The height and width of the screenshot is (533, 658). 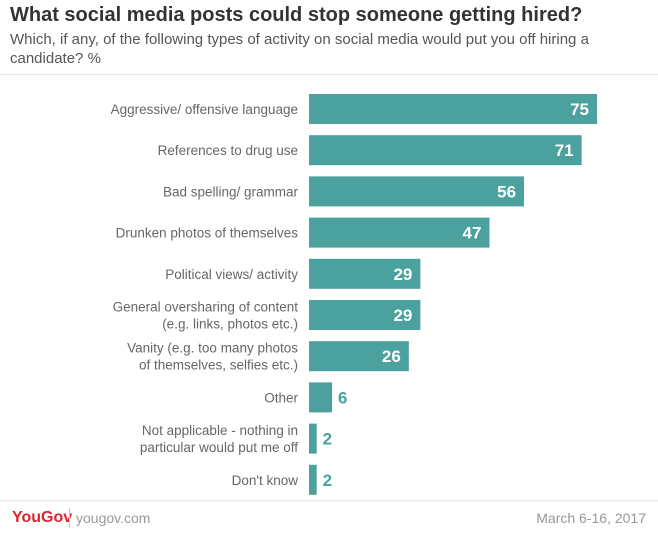 What do you see at coordinates (329, 500) in the screenshot?
I see `footer-divider` at bounding box center [329, 500].